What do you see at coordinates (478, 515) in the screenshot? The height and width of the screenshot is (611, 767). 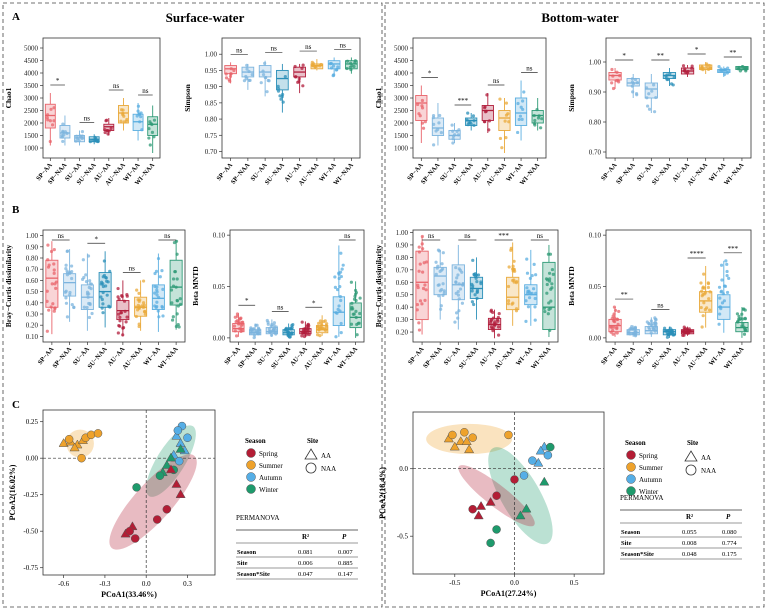 I see `point-aa-spring` at bounding box center [478, 515].